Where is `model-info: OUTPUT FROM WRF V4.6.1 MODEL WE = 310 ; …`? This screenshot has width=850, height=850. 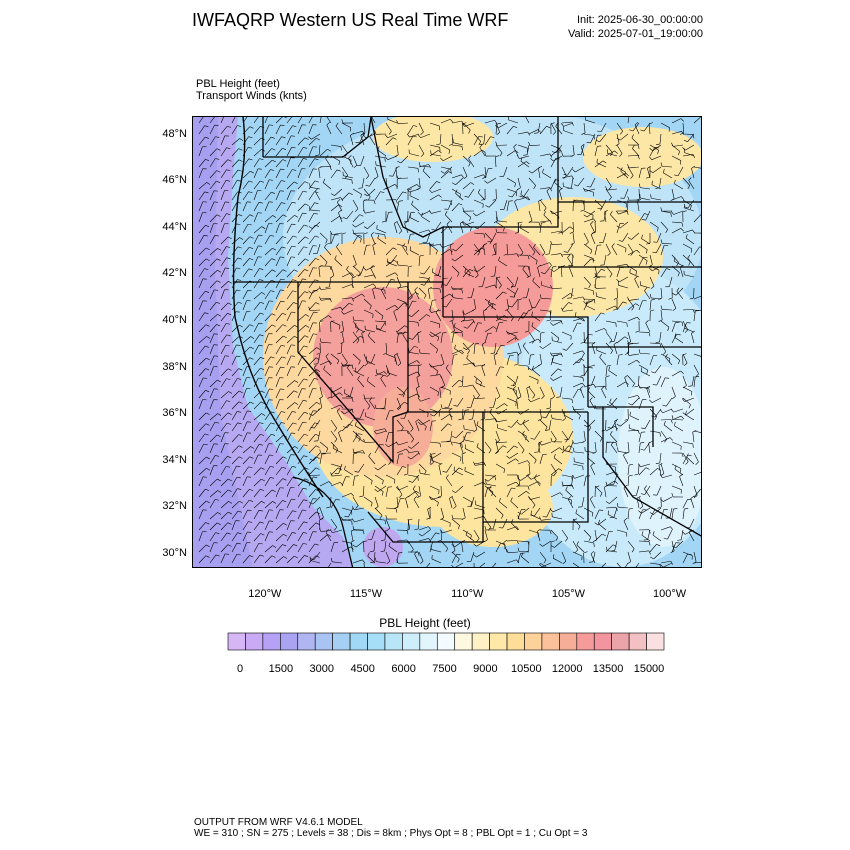
model-info: OUTPUT FROM WRF V4.6.1 MODEL WE = 310 ; … is located at coordinates (390, 828).